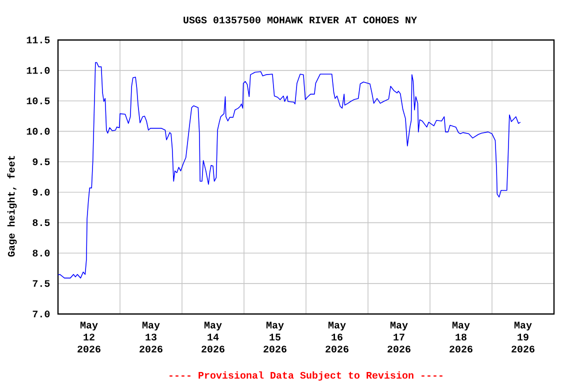 This screenshot has height=384, width=576. What do you see at coordinates (300, 20) in the screenshot?
I see `chart-title: USGS 01357500 MOHAWK RIVER AT COHOES NY` at bounding box center [300, 20].